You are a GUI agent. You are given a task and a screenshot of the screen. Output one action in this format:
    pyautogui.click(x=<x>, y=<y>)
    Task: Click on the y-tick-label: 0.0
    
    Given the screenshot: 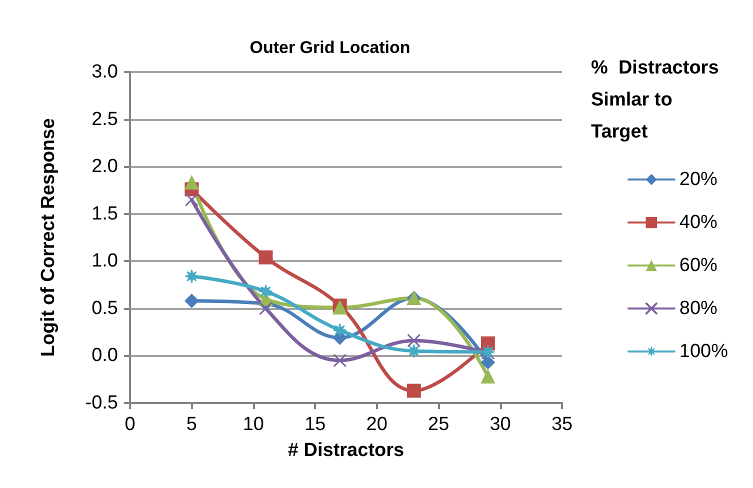 What is the action you would take?
    pyautogui.click(x=105, y=355)
    